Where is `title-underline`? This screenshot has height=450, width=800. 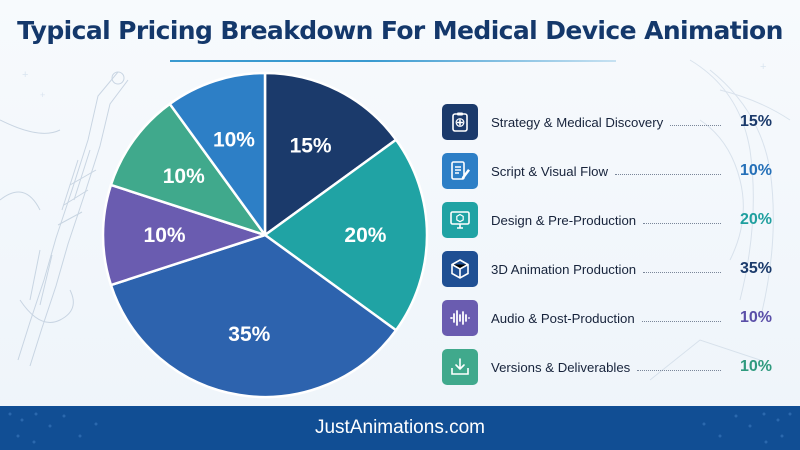
title-underline is located at coordinates (393, 61).